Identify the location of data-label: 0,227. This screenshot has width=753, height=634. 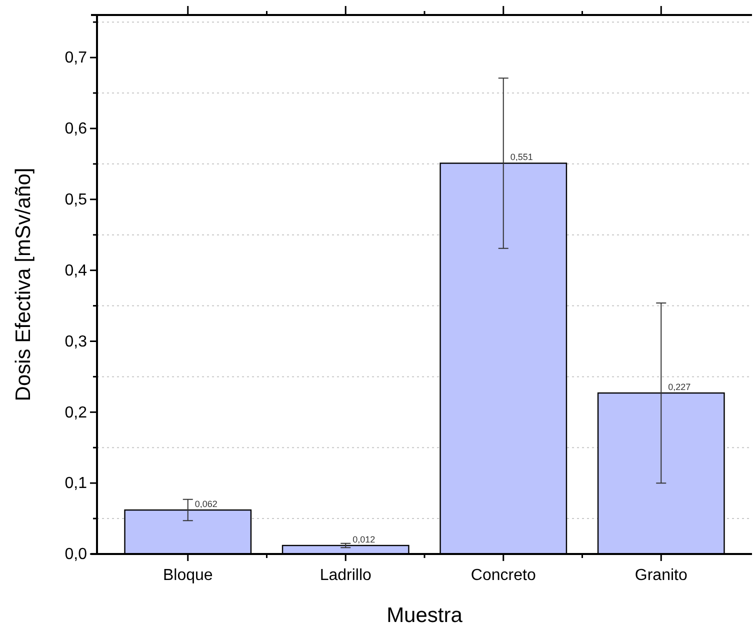
(679, 387).